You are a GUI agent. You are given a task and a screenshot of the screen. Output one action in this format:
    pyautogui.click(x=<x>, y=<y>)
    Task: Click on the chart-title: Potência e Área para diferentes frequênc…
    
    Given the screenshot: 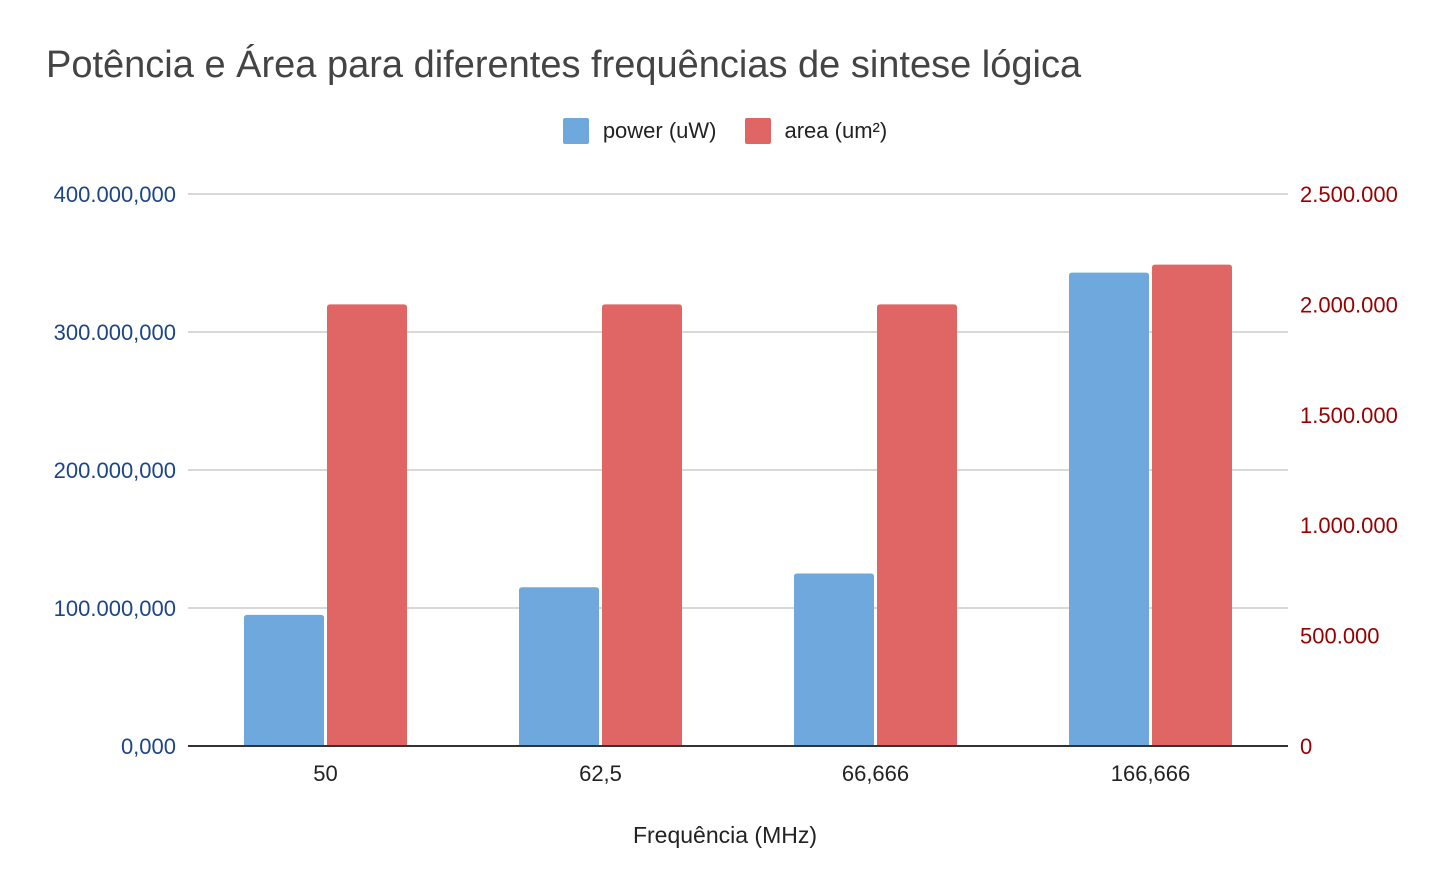 What is the action you would take?
    pyautogui.click(x=564, y=65)
    